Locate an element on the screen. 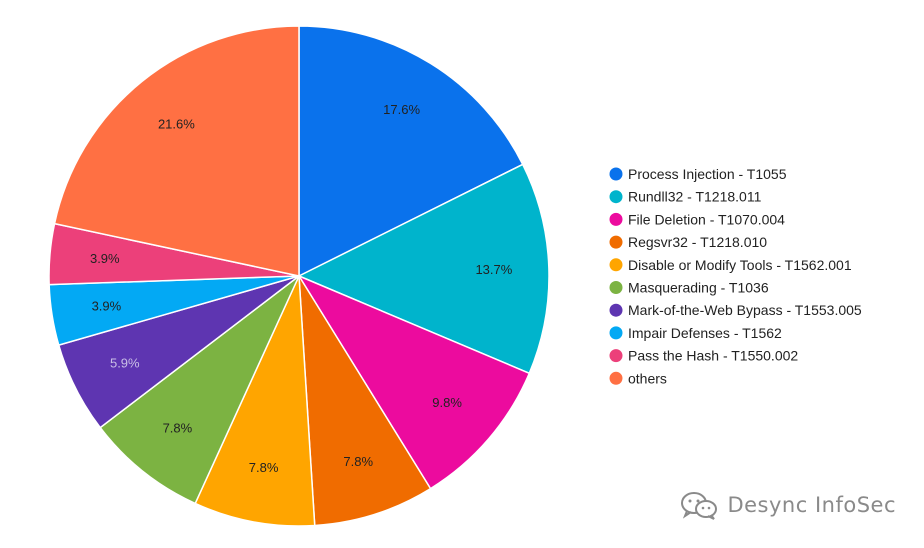  slice-label-2: 13.7% is located at coordinates (493, 269).